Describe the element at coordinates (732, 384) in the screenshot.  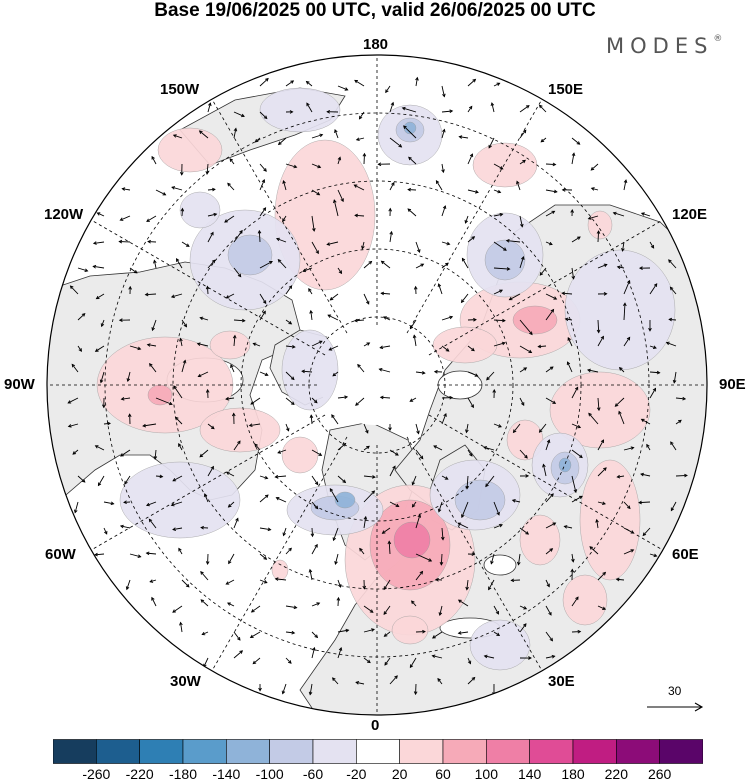
I see `label-lon-90e: 90E` at that location.